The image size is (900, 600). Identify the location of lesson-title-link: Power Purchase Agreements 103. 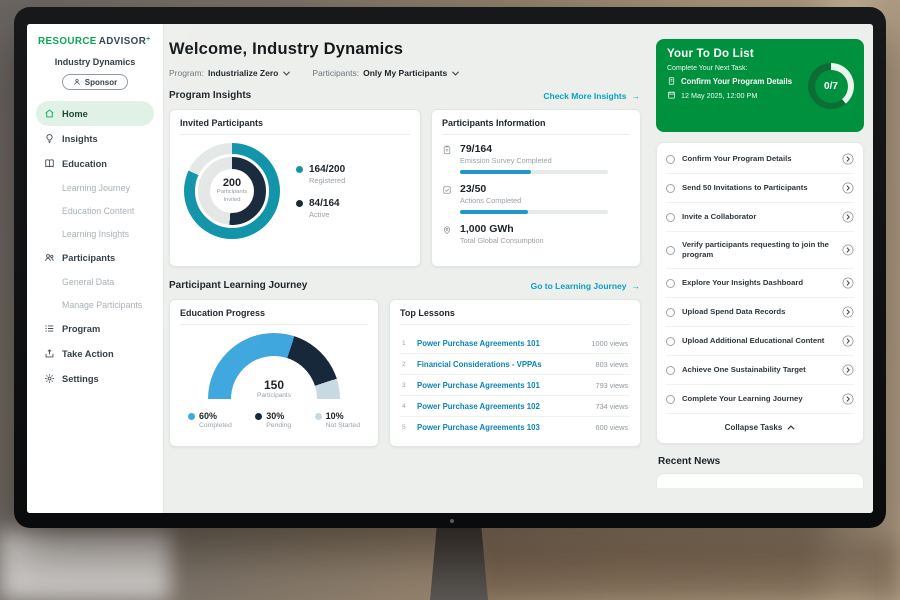
(478, 427).